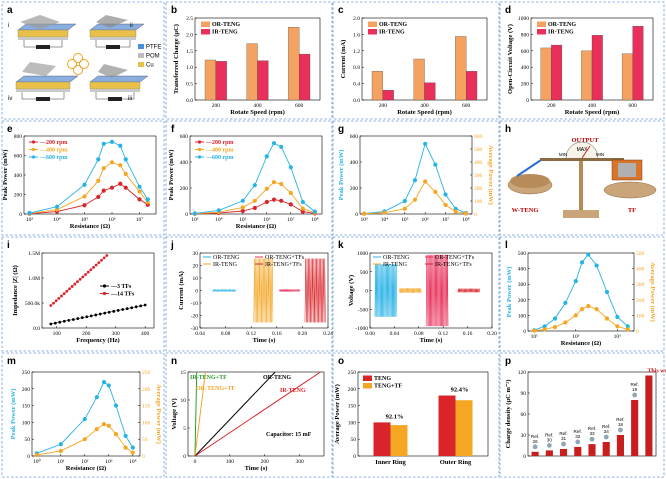  What do you see at coordinates (524, 436) in the screenshot?
I see `y-tick-label: 30` at bounding box center [524, 436].